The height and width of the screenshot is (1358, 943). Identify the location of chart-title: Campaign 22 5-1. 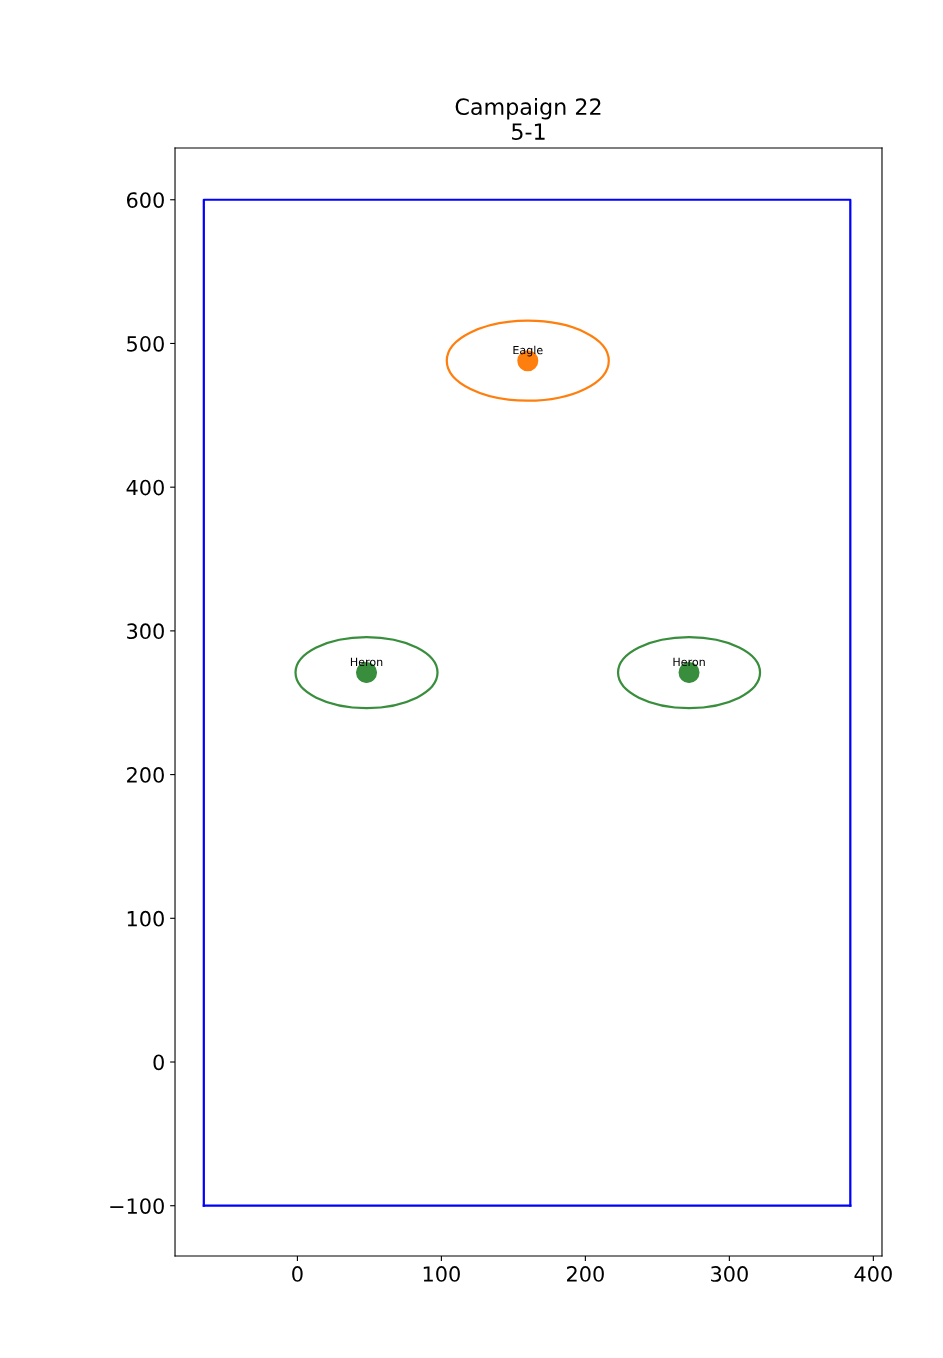
(528, 118).